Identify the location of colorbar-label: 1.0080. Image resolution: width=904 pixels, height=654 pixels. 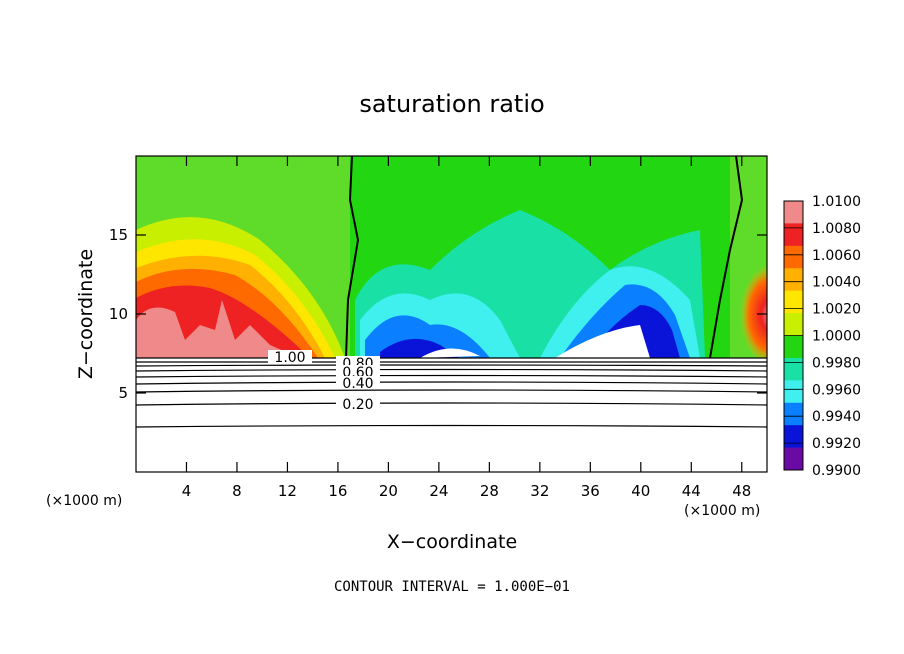
(836, 229).